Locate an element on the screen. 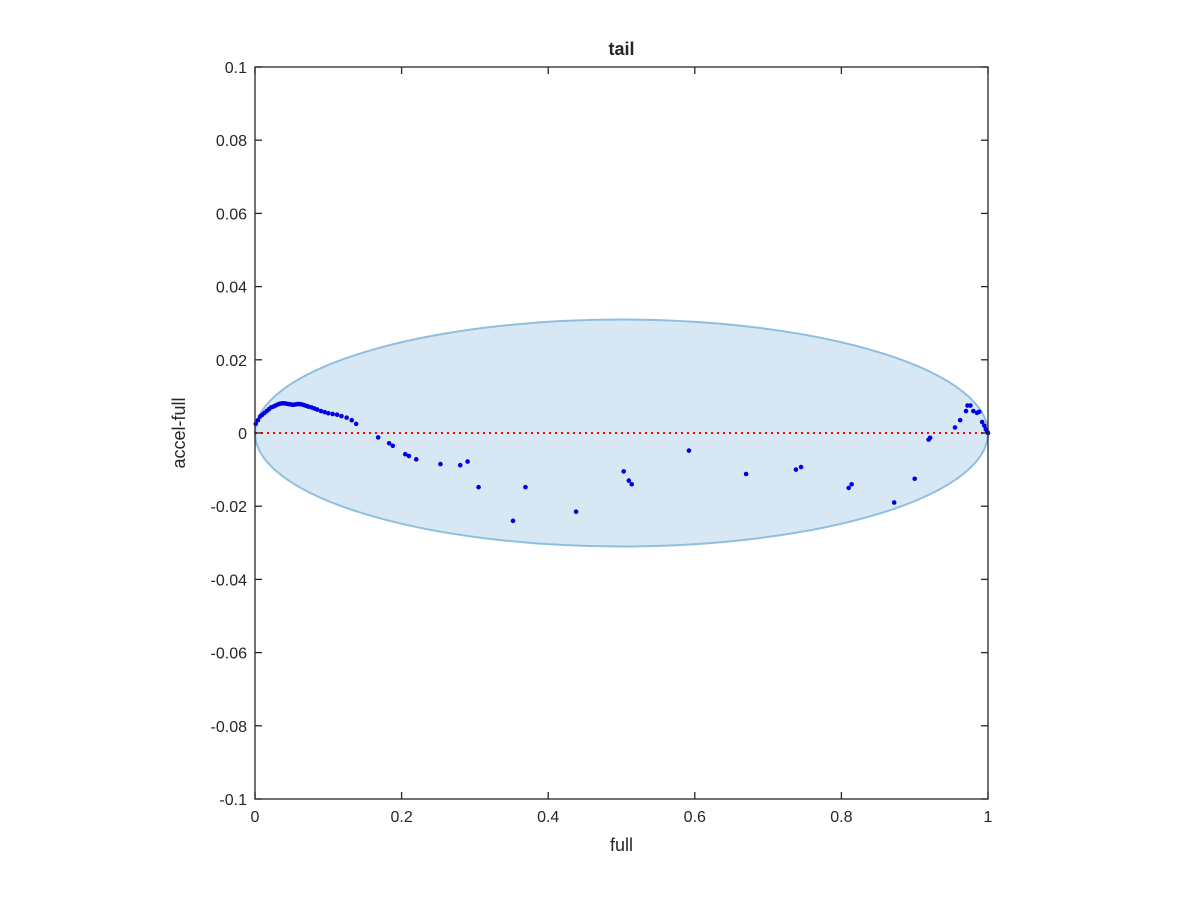 This screenshot has width=1200, height=900. y-tick-label: -0.1 is located at coordinates (233, 800).